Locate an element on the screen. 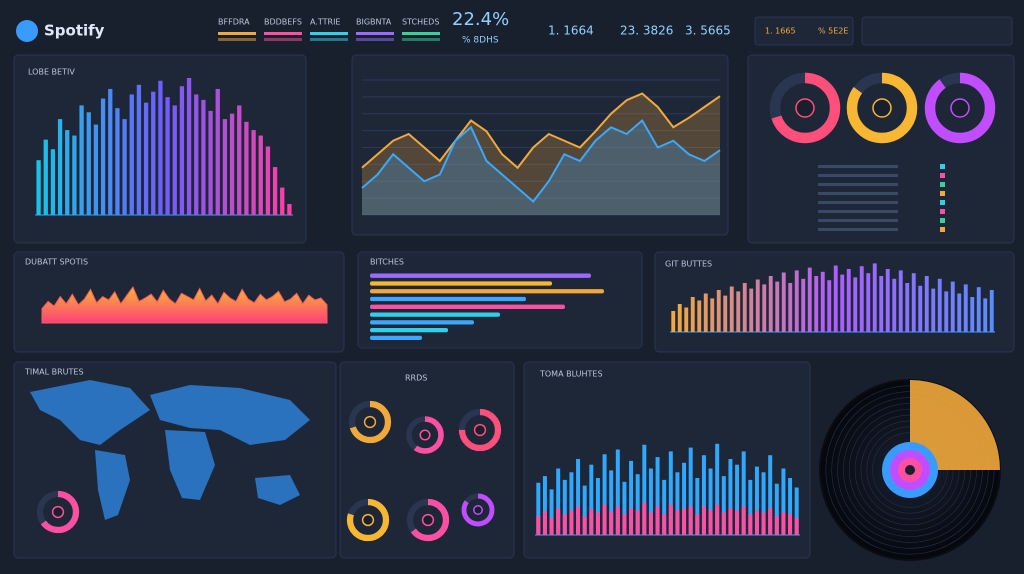 The height and width of the screenshot is (574, 1024). legend-label: STCHEDS is located at coordinates (420, 22).